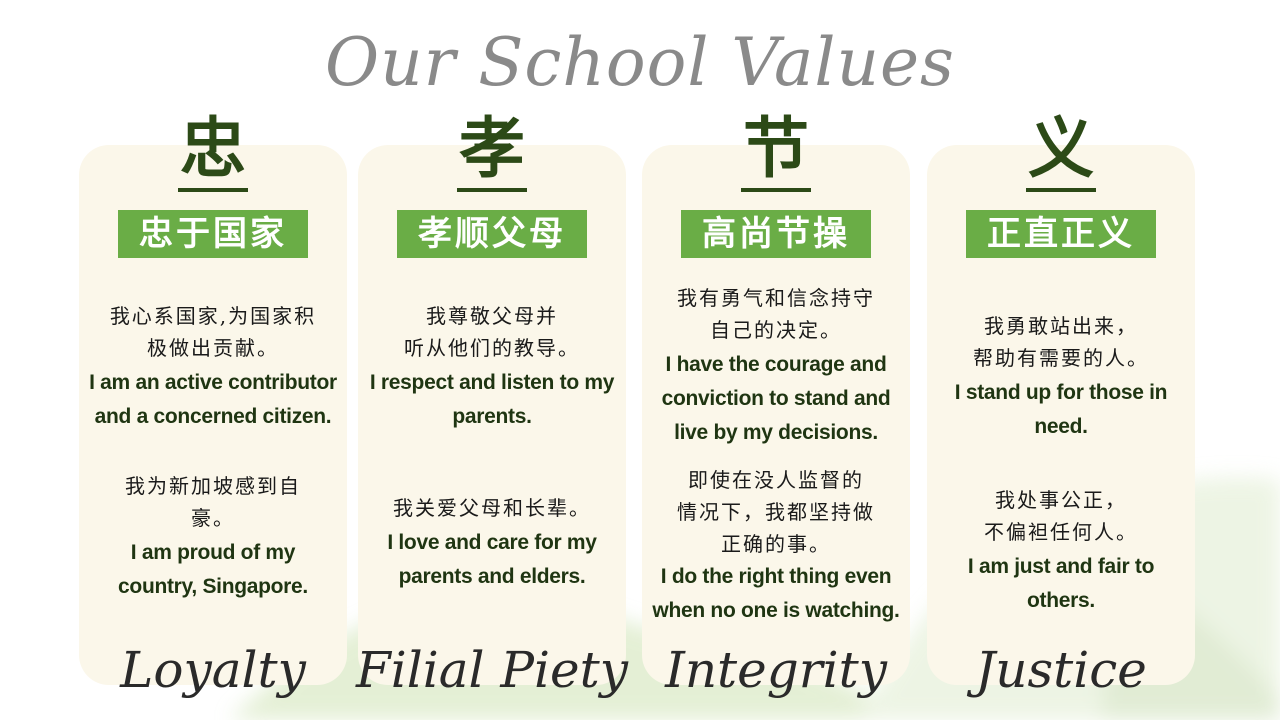 The image size is (1280, 720). What do you see at coordinates (776, 330) in the screenshot?
I see `chinese-text-line: 自己的决定。` at bounding box center [776, 330].